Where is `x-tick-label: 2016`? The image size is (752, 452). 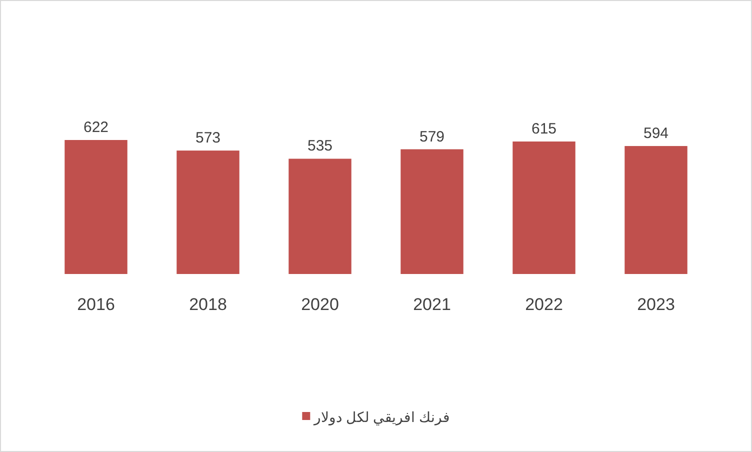
x-tick-label: 2016 is located at coordinates (96, 304).